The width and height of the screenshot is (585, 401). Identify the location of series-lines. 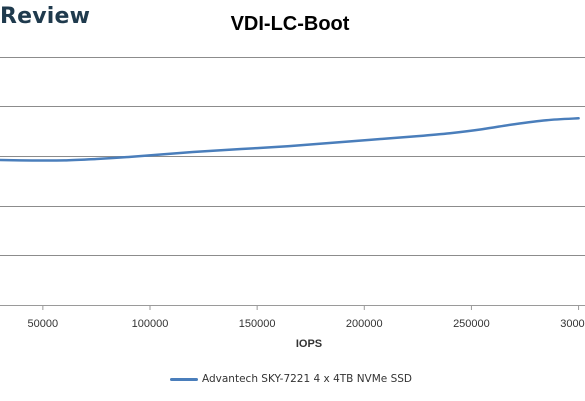
(290, 139).